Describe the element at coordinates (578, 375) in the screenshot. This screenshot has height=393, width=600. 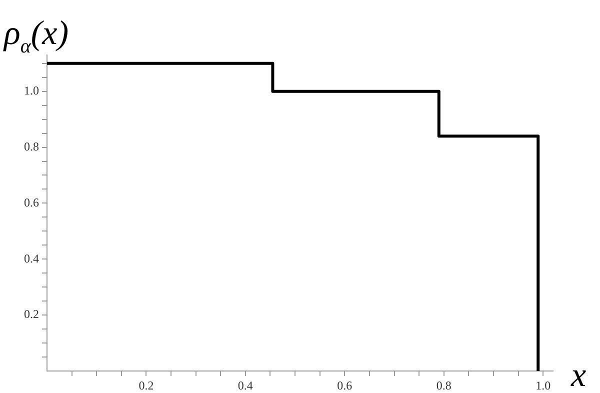
I see `x-axis-title: x` at that location.